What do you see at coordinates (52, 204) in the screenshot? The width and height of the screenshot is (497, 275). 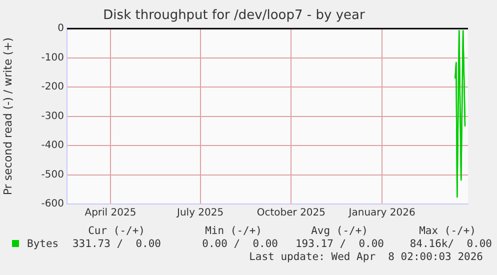 I see `y-tick-label: -600` at bounding box center [52, 204].